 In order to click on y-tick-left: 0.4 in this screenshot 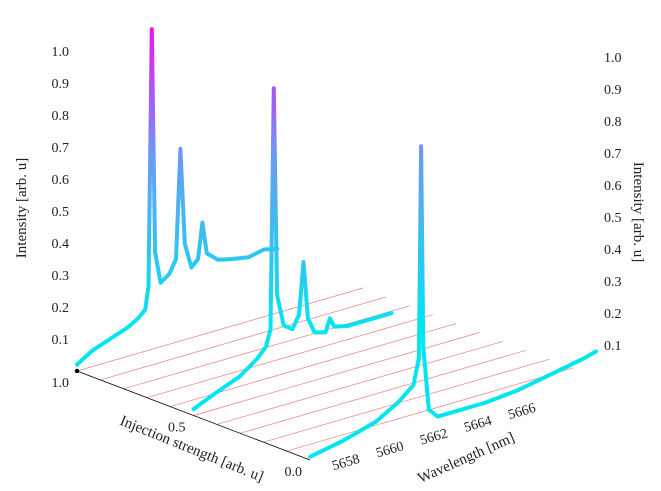, I will do `click(61, 244)`.